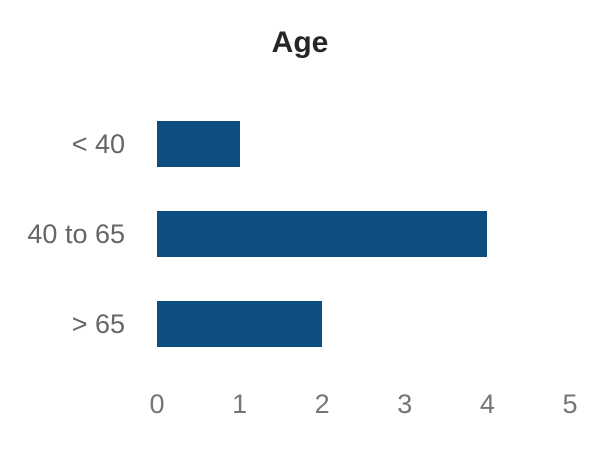 Image resolution: width=600 pixels, height=450 pixels. Describe the element at coordinates (570, 404) in the screenshot. I see `x-tick-label: 5` at that location.